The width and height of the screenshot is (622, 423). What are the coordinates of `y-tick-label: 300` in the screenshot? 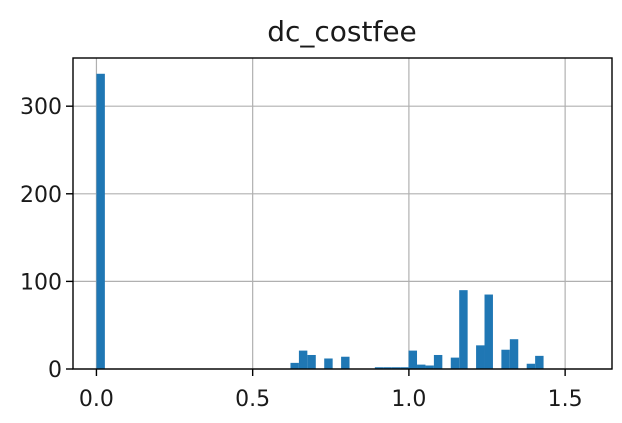 It's located at (41, 107).